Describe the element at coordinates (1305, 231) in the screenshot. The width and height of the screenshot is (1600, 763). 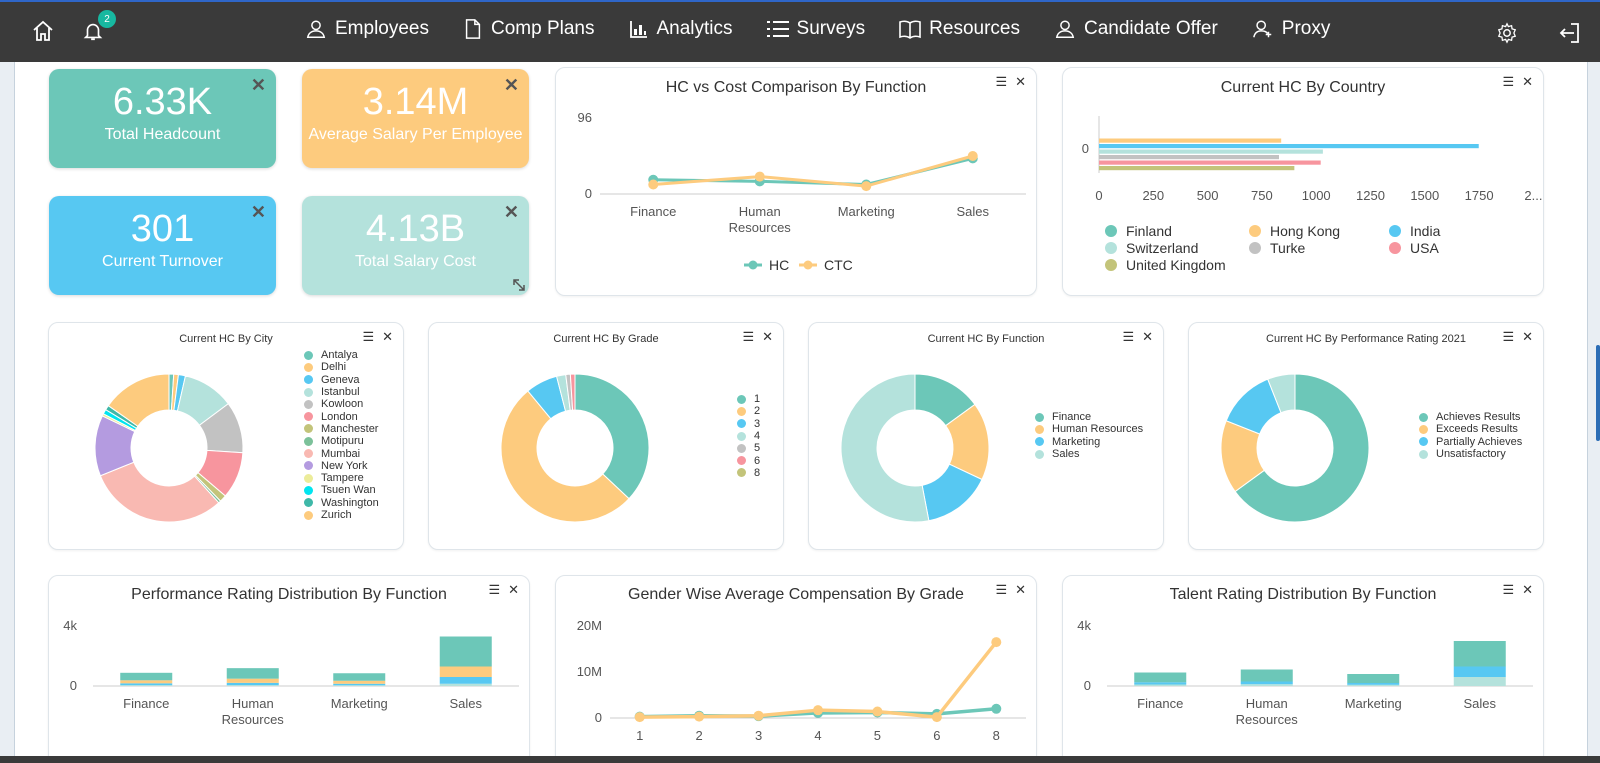
I see `legend-label: Hong Kong` at that location.